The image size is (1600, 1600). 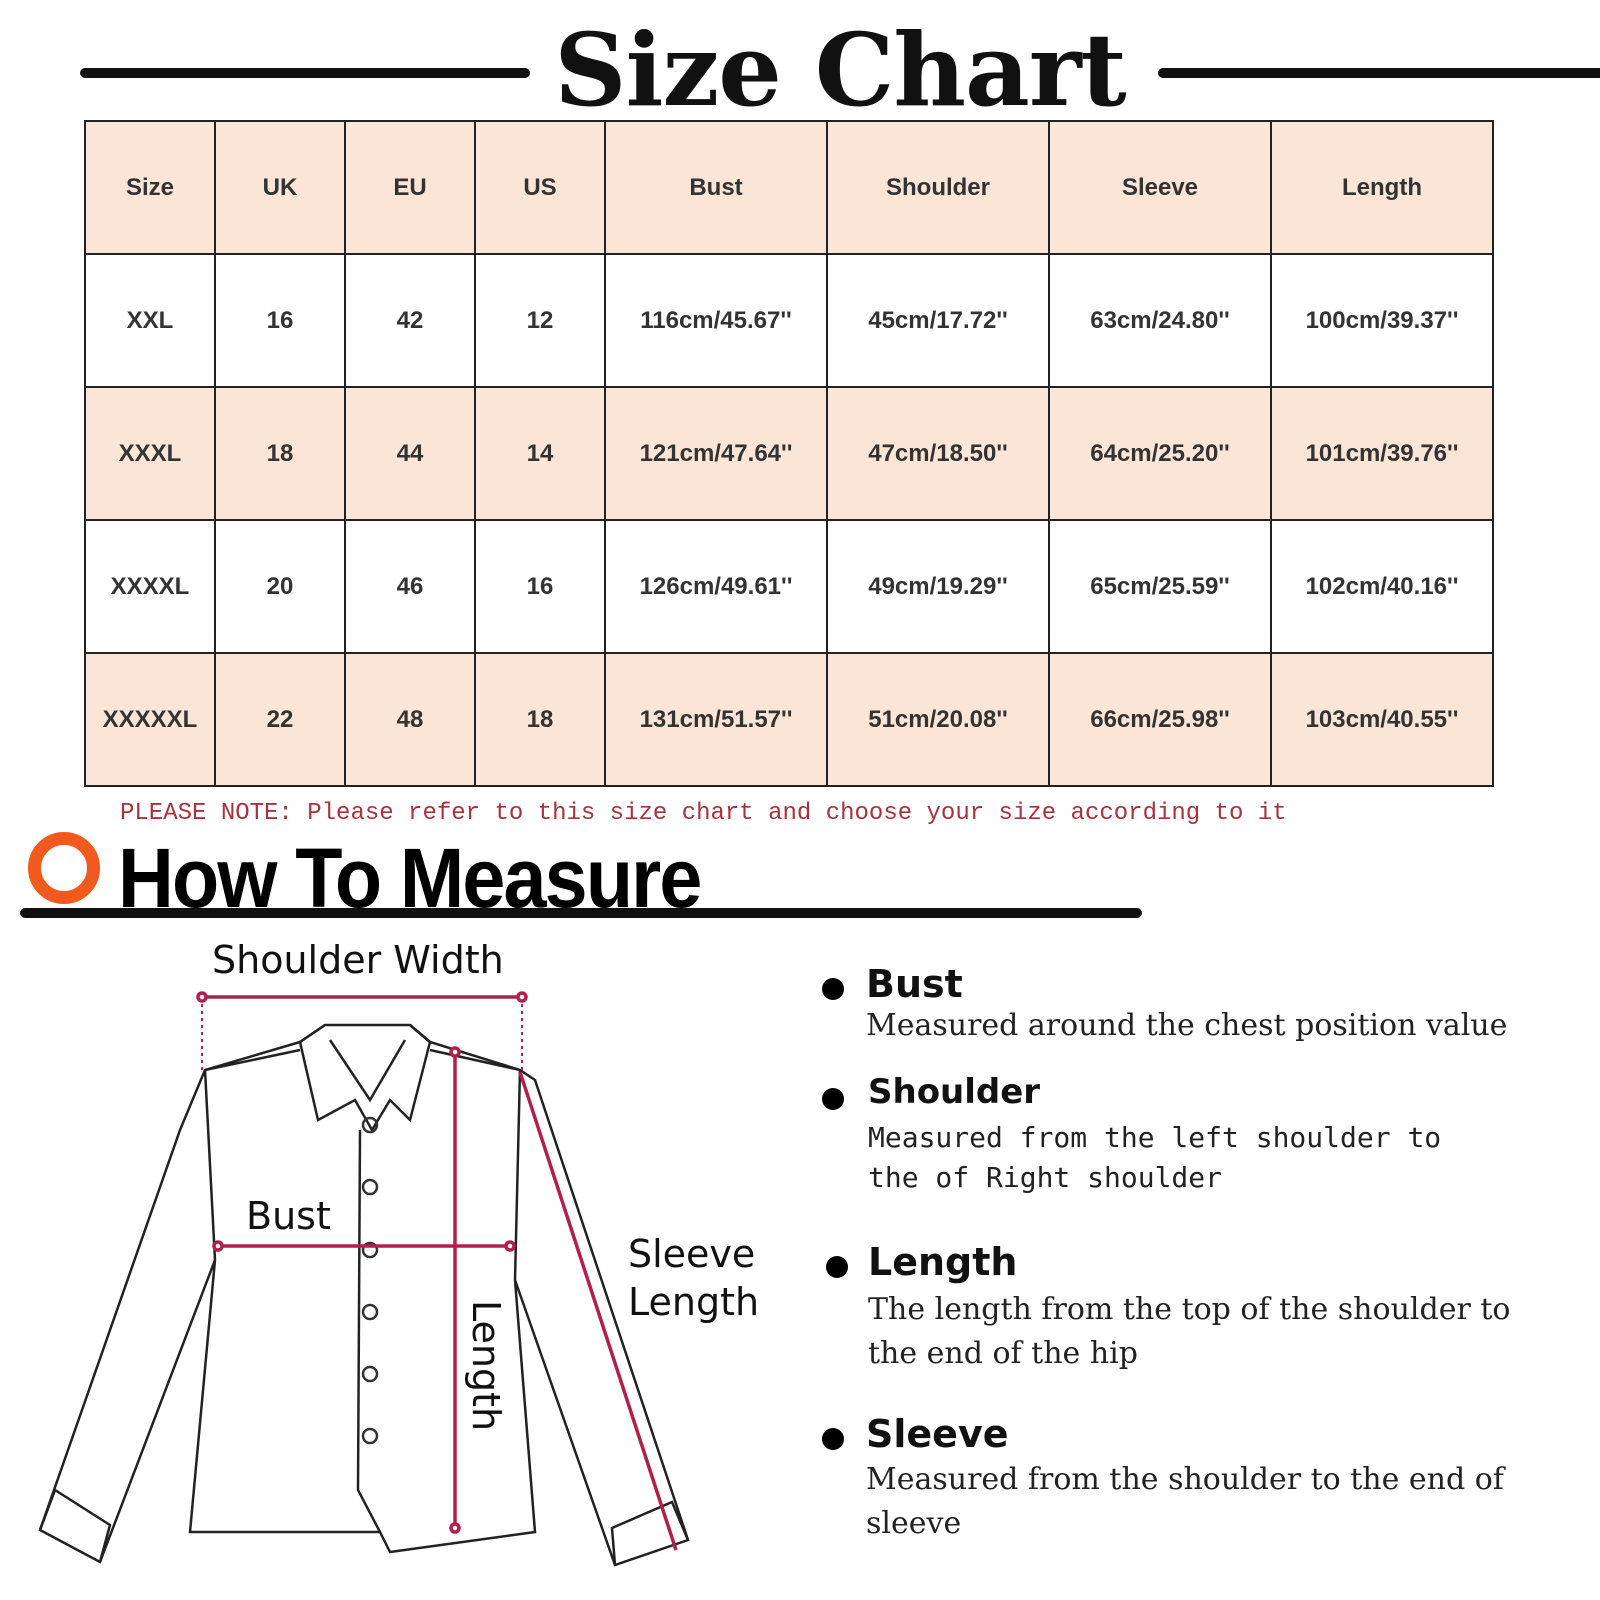 What do you see at coordinates (581, 913) in the screenshot?
I see `heading-rule` at bounding box center [581, 913].